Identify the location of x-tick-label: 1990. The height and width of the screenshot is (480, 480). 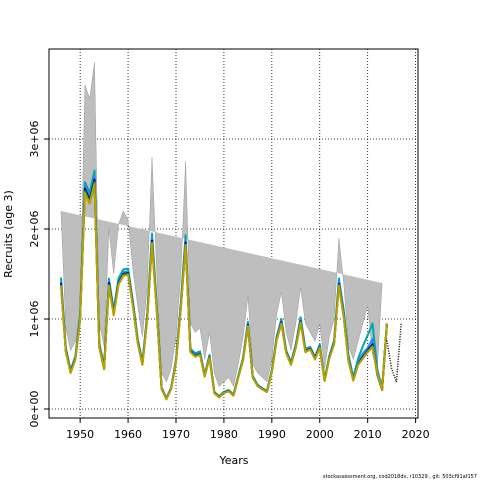
(272, 434).